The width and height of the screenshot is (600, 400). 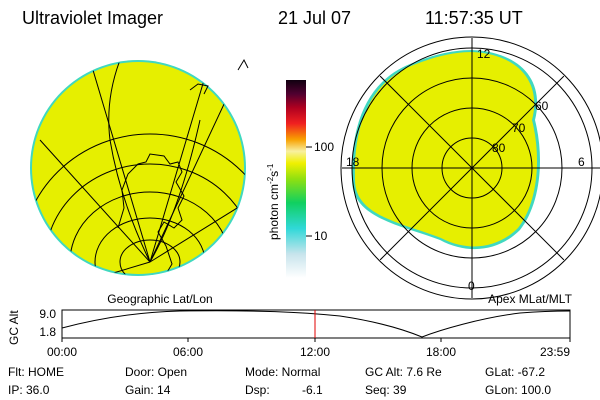 I want to click on lat-label: 70, so click(x=519, y=128).